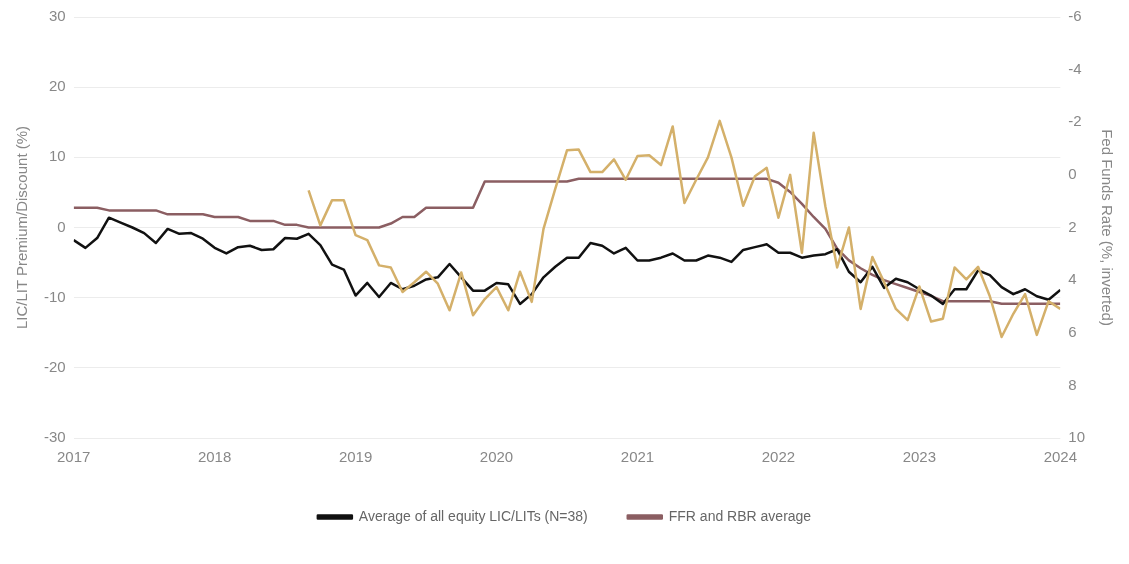 The height and width of the screenshot is (564, 1129). Describe the element at coordinates (919, 457) in the screenshot. I see `x-tick-label: 2023` at that location.